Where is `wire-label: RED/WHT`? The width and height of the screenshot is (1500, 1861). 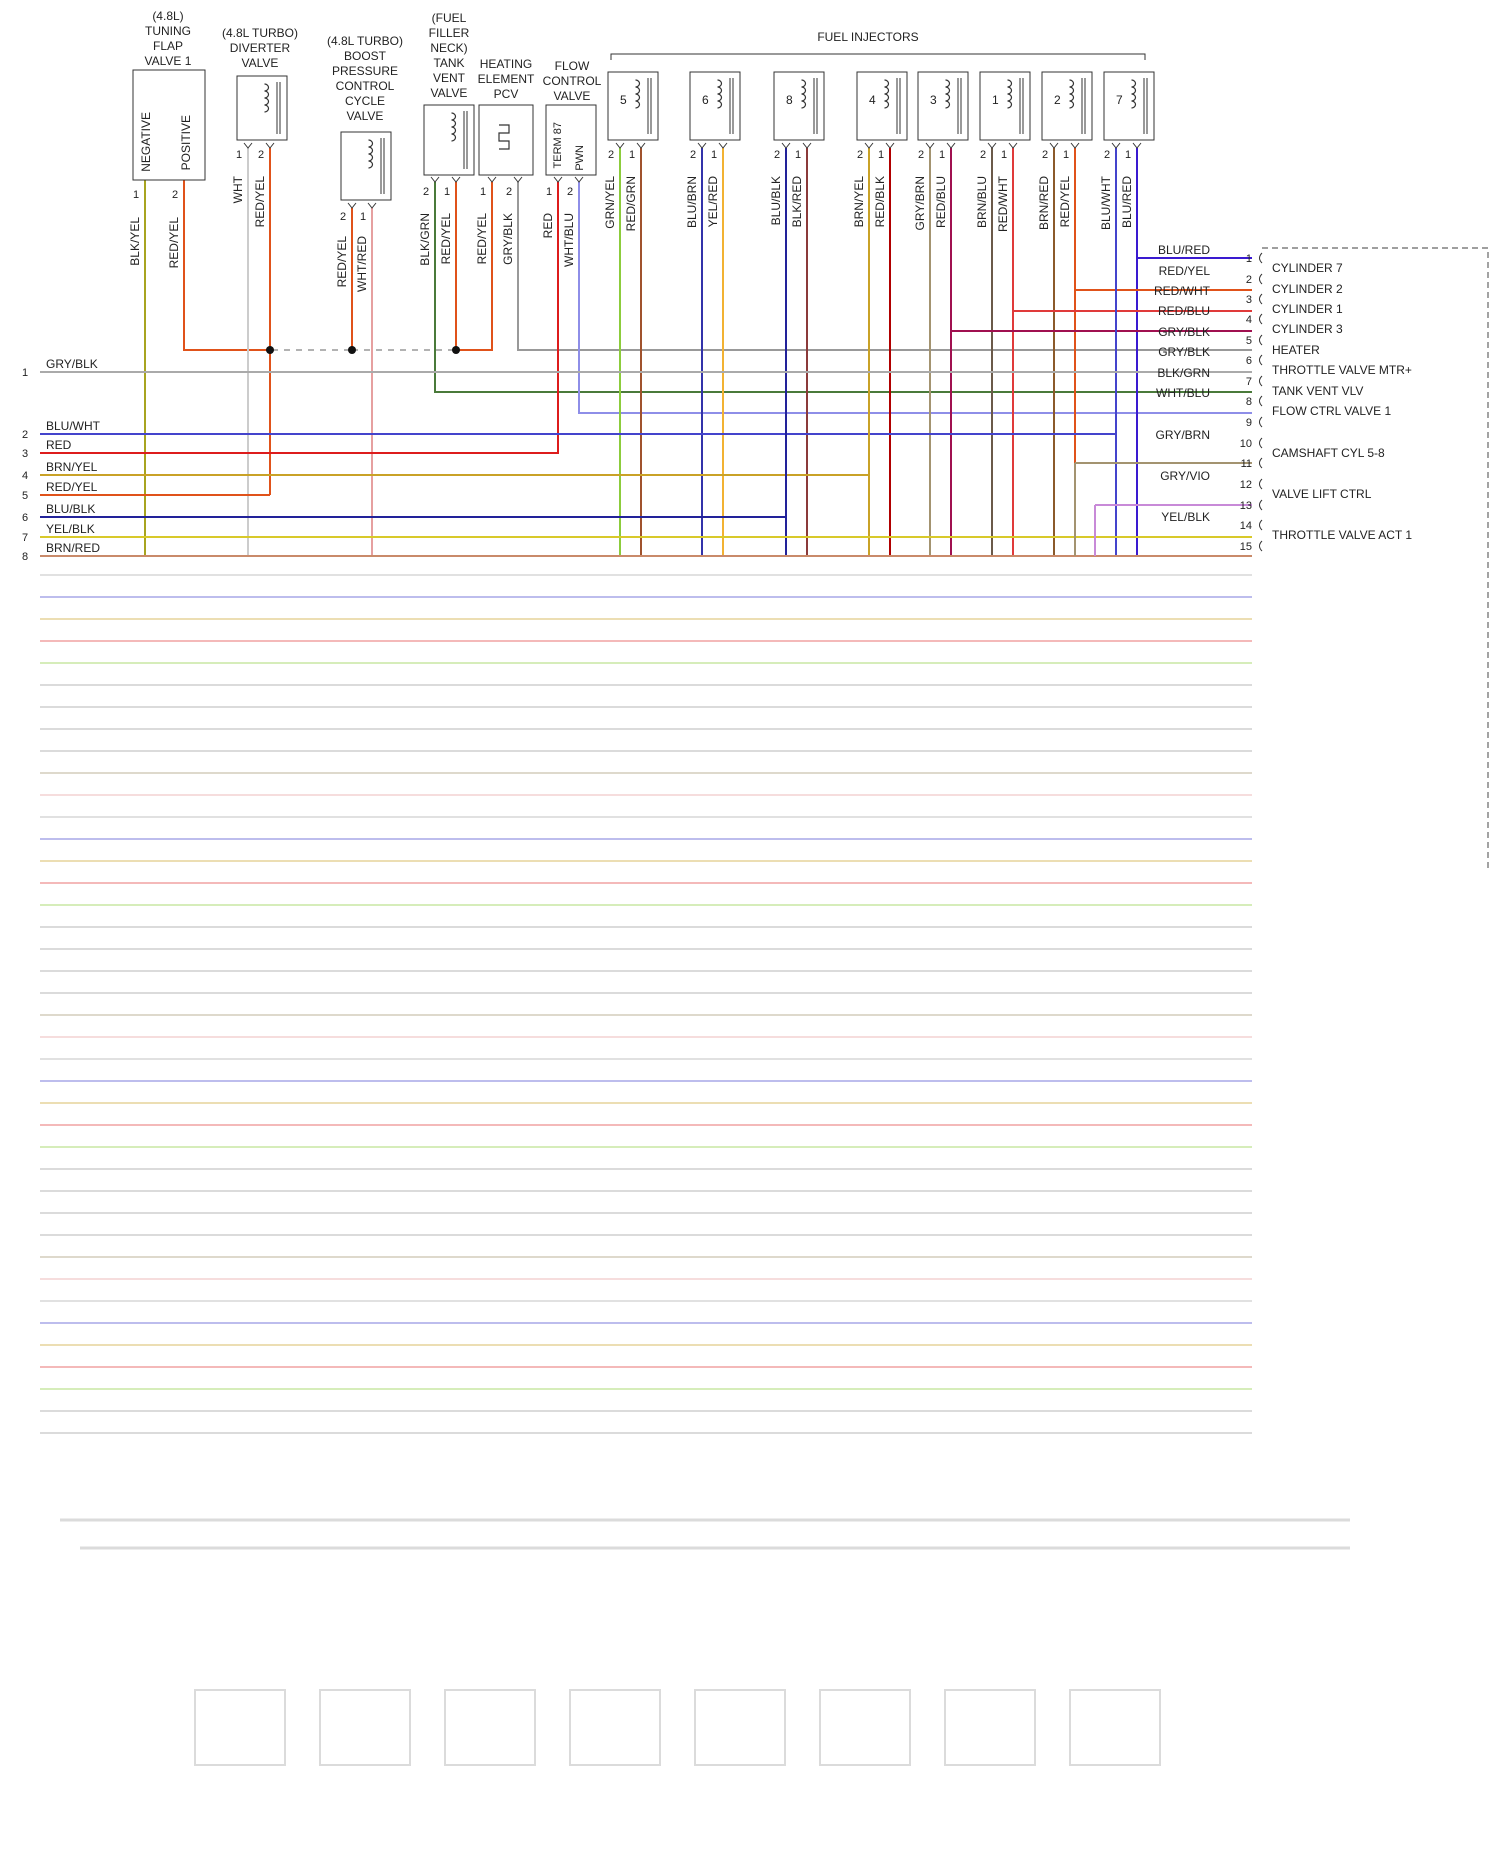
wire-label: RED/WHT is located at coordinates (1003, 203).